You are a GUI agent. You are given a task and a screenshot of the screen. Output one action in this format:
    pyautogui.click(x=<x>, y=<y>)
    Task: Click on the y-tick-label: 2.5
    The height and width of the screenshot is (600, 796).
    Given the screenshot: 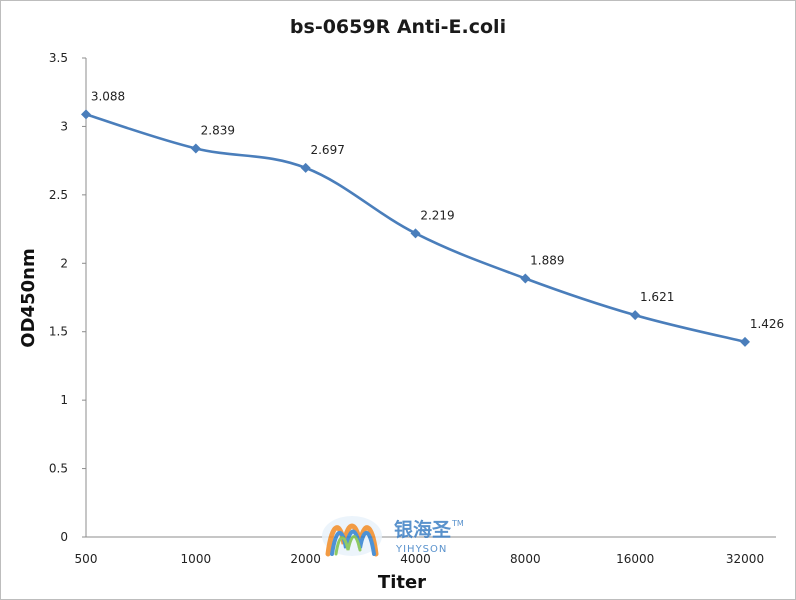 What is the action you would take?
    pyautogui.click(x=58, y=195)
    